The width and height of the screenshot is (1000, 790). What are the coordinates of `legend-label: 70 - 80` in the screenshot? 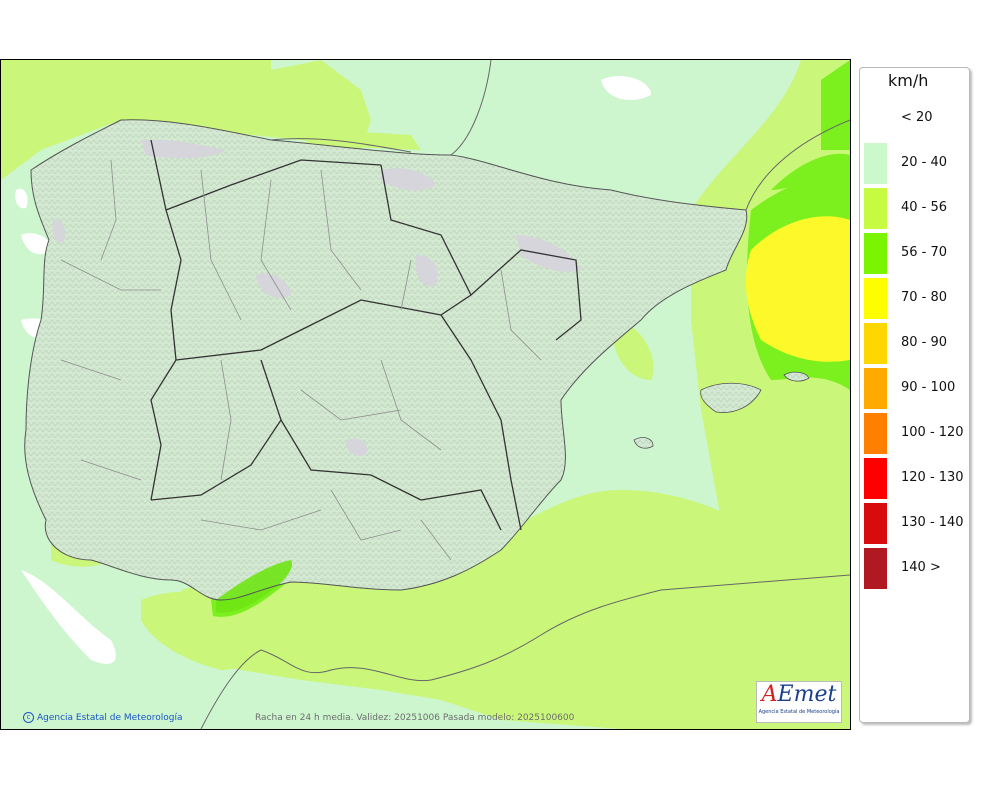 It's located at (924, 297).